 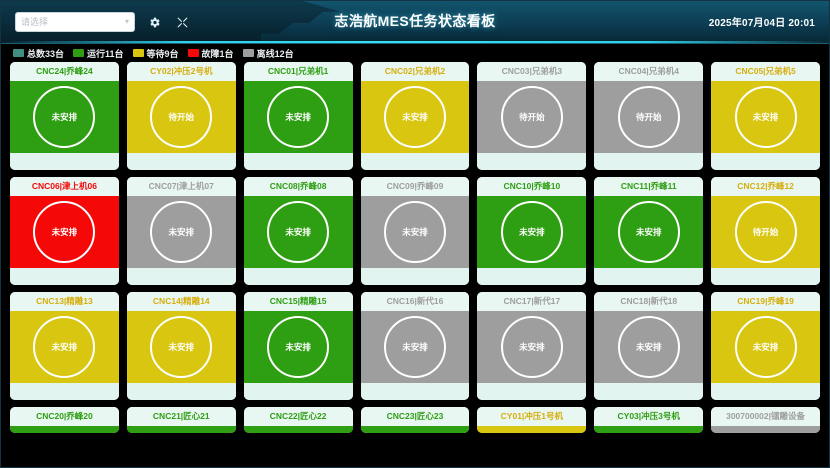 I want to click on machine-card: CNC23|匠心23, so click(x=415, y=420).